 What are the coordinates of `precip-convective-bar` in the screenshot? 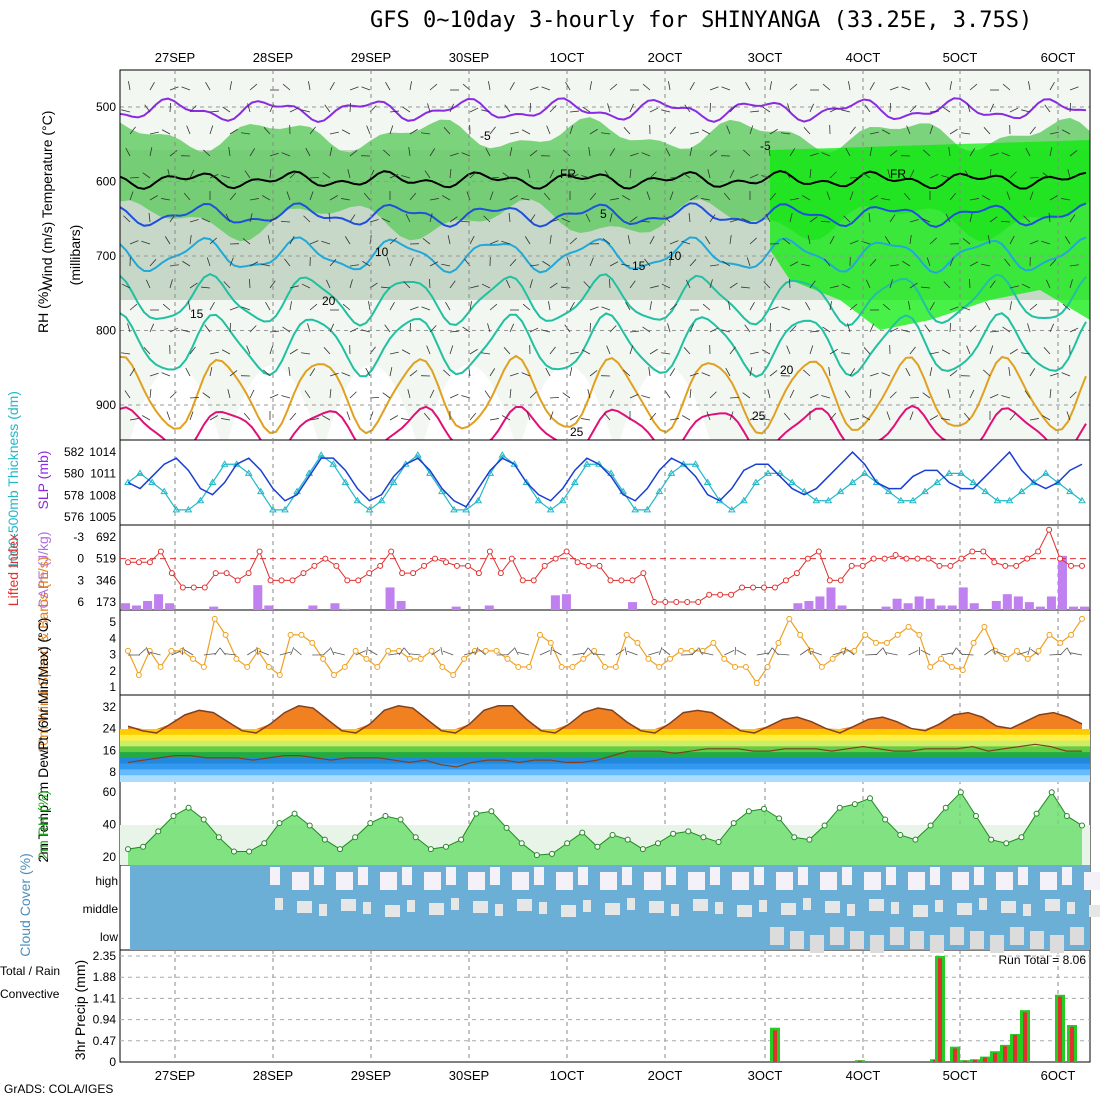 It's located at (985, 1059).